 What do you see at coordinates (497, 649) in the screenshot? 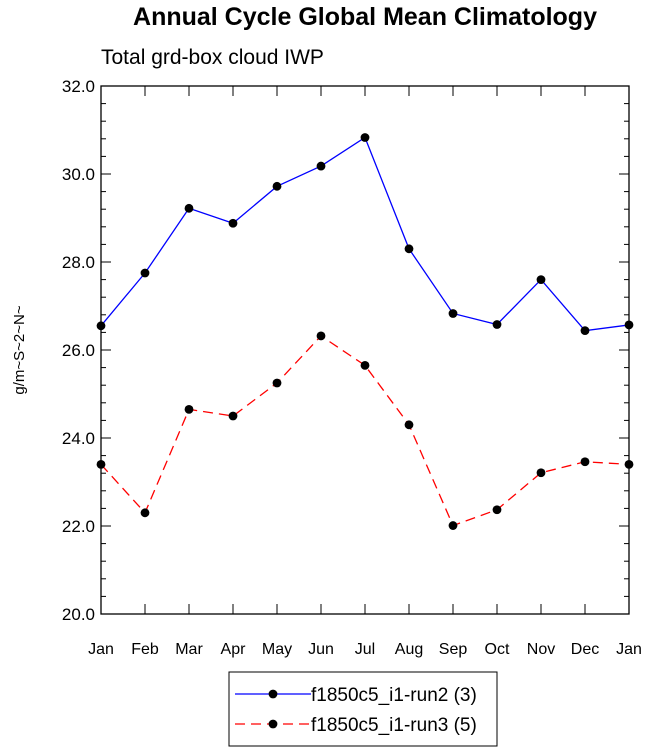
I see `x-tick-label: Oct` at bounding box center [497, 649].